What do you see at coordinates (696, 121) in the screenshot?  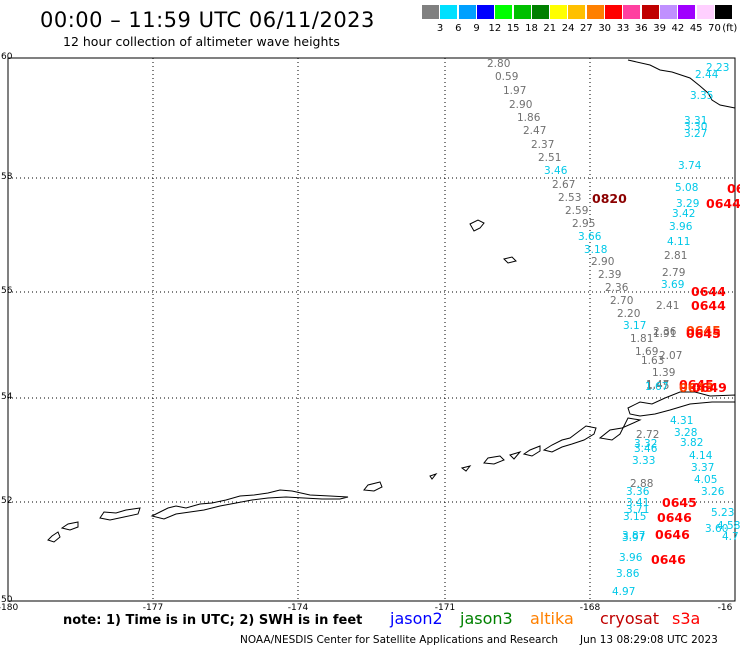 I see `wave-height-value: 3.31` at bounding box center [696, 121].